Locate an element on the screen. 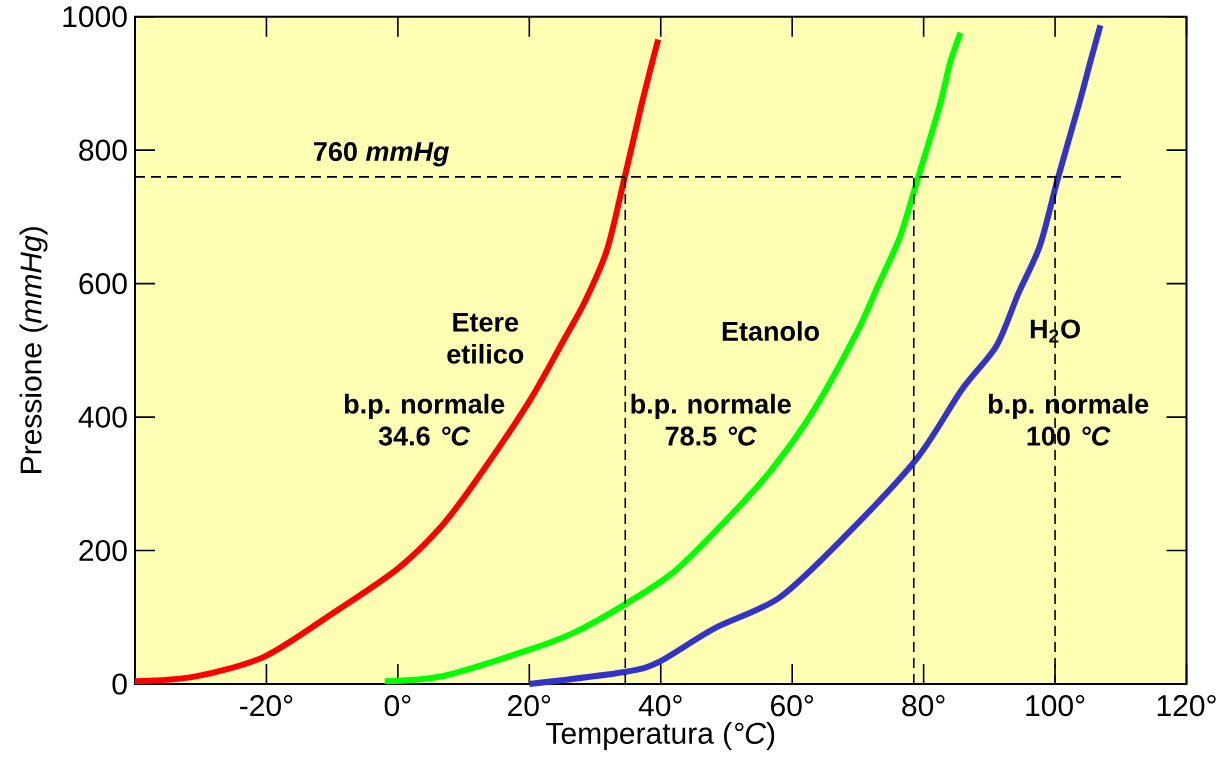 This screenshot has width=1231, height=773. y-tick-label: 600 is located at coordinates (103, 284).